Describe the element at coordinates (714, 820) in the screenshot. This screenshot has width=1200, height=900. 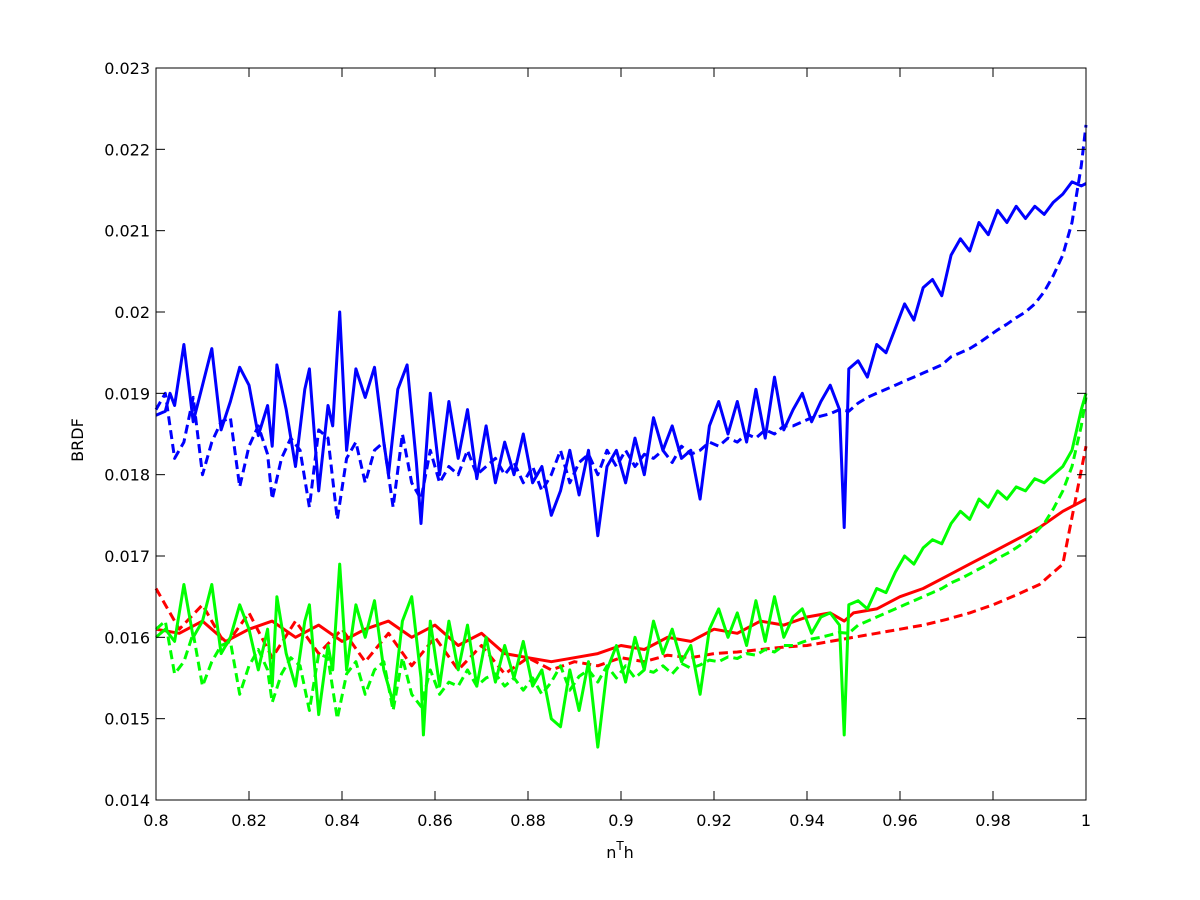
I see `x-tick-label: 0.92` at that location.